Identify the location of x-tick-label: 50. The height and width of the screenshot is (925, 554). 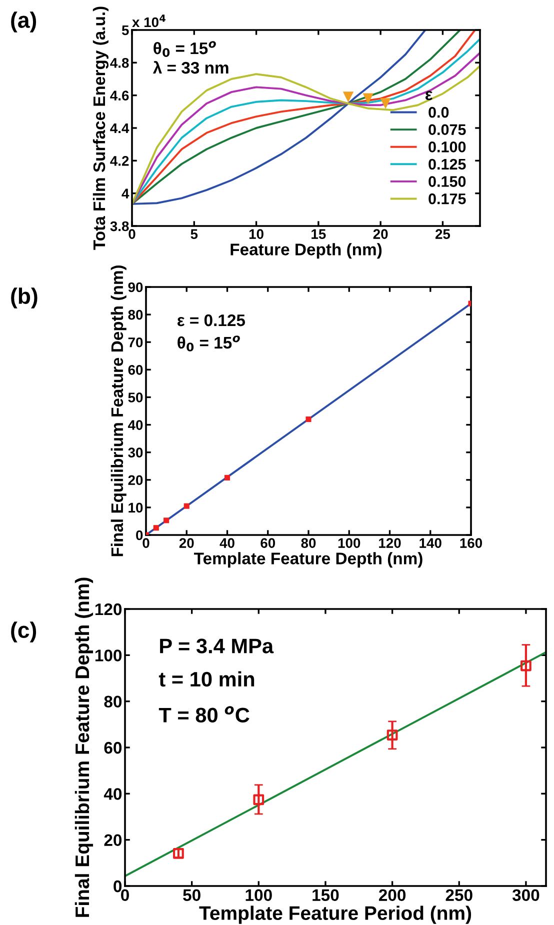
(191, 895).